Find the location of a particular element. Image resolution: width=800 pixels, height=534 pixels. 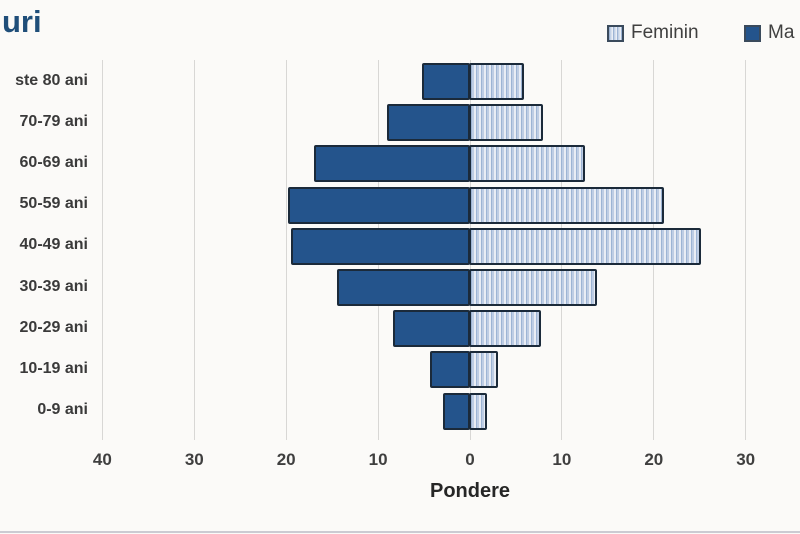

y-axis-label: 10-19 ani is located at coordinates (53, 368).